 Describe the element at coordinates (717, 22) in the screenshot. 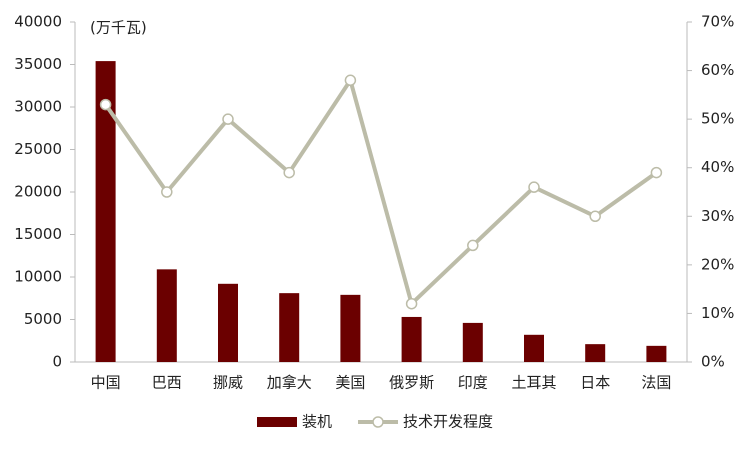

I see `y2-tick-label: 70%` at that location.